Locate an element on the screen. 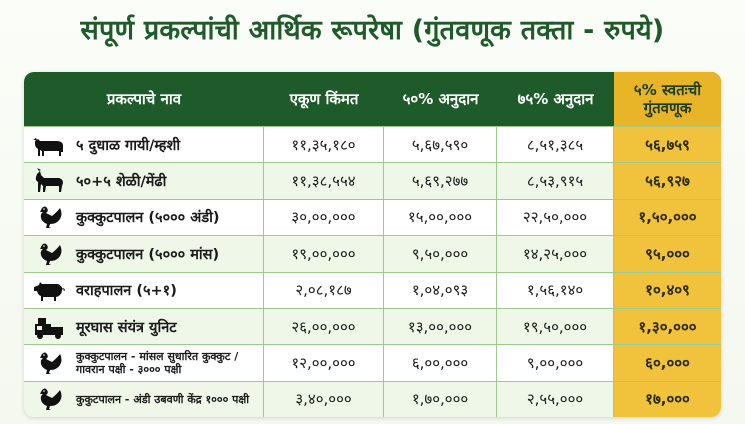  subsidy-50-cell: ६,००,००० is located at coordinates (440, 363).